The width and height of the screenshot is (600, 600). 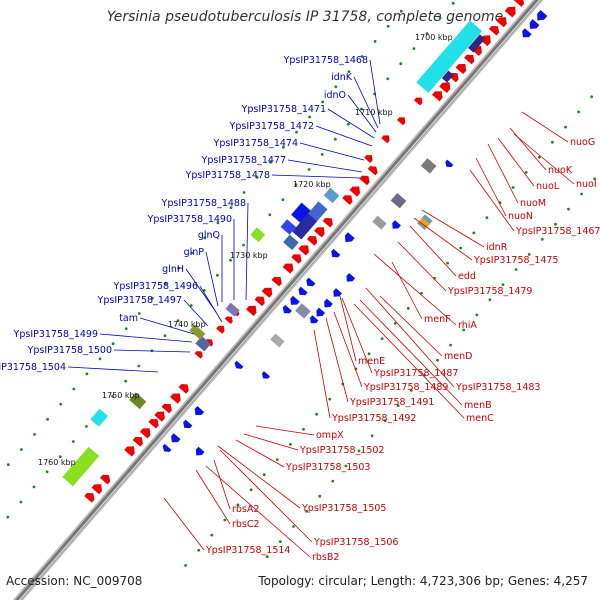 I want to click on forward-gene-label: menB, so click(x=478, y=405).